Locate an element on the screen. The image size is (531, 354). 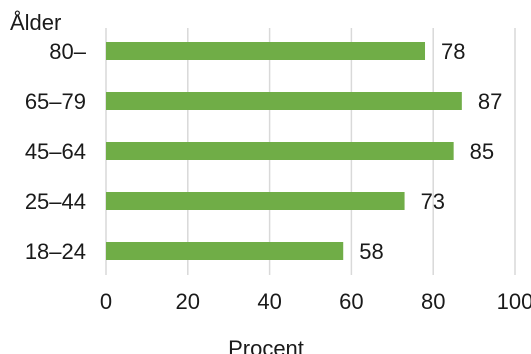
value-label-4: 58 is located at coordinates (371, 251).